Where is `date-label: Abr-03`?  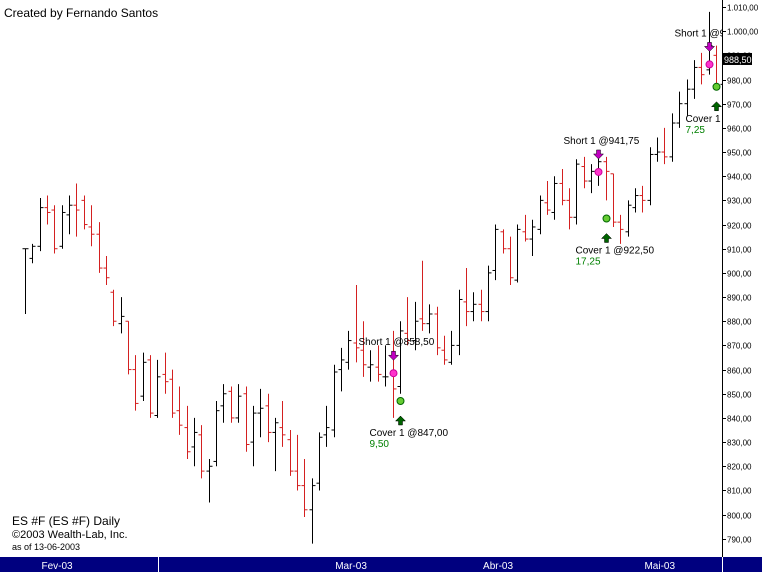 date-label: Abr-03 is located at coordinates (498, 566).